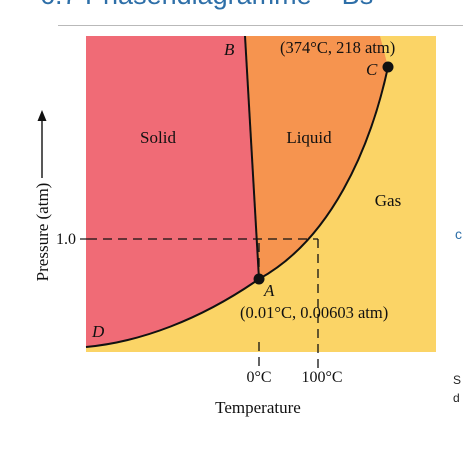 Image resolution: width=463 pixels, height=452 pixels. Describe the element at coordinates (258, 377) in the screenshot. I see `x-tick-label-0C: 0°C` at that location.